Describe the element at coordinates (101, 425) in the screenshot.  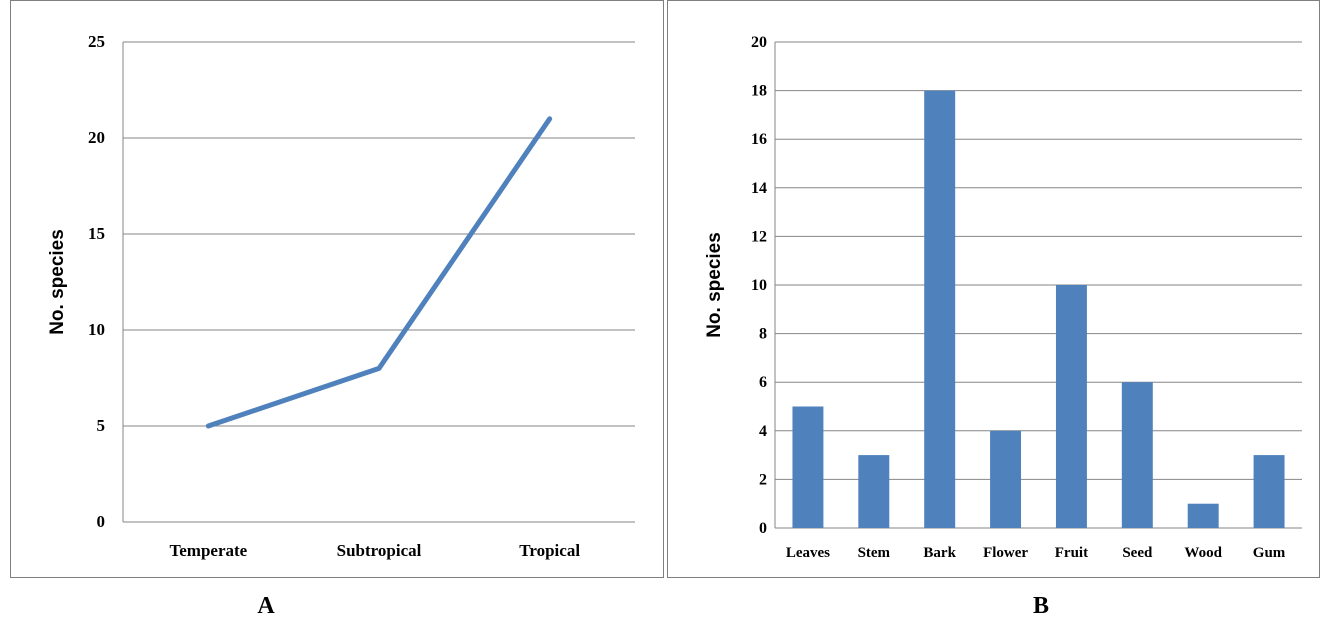
I see `y-tick-label: 5` at that location.